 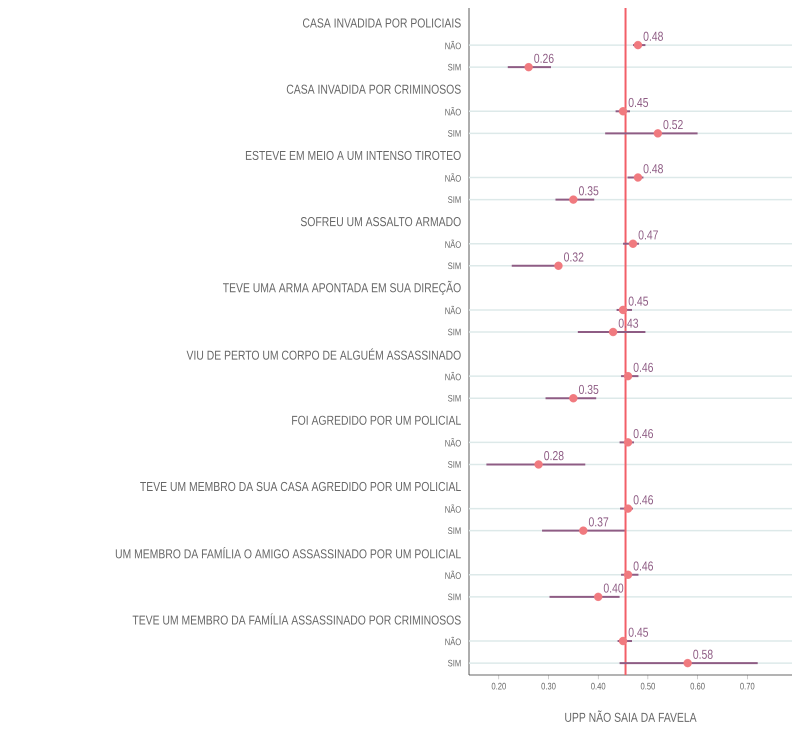 What do you see at coordinates (296, 619) in the screenshot?
I see `y-tick-label: TEVE UM MEMBRO DA FAMÍLIA ASSASSINADO POR CRIMINOSOS` at bounding box center [296, 619].